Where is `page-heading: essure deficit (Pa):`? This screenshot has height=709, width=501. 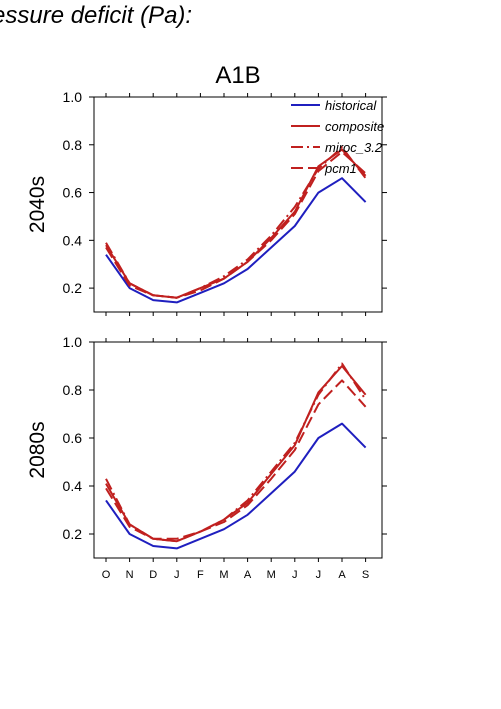
page-heading: essure deficit (Pa): is located at coordinates (96, 15).